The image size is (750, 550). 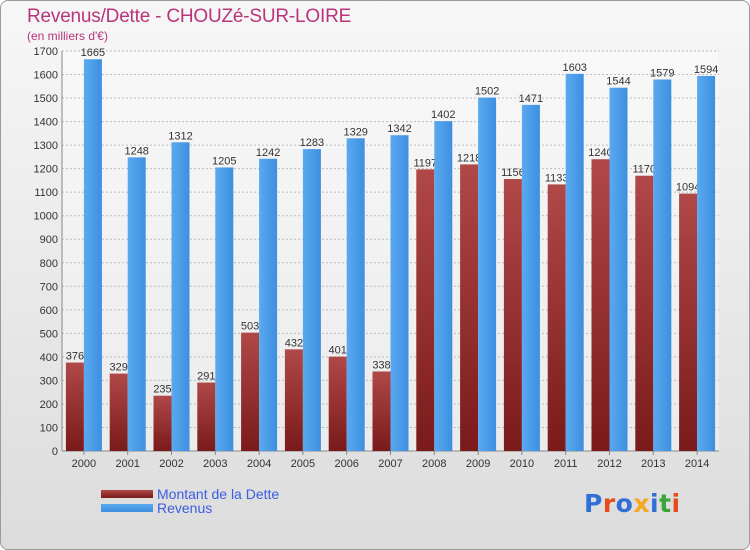 What do you see at coordinates (355, 132) in the screenshot?
I see `data-label-revenue: 1329` at bounding box center [355, 132].